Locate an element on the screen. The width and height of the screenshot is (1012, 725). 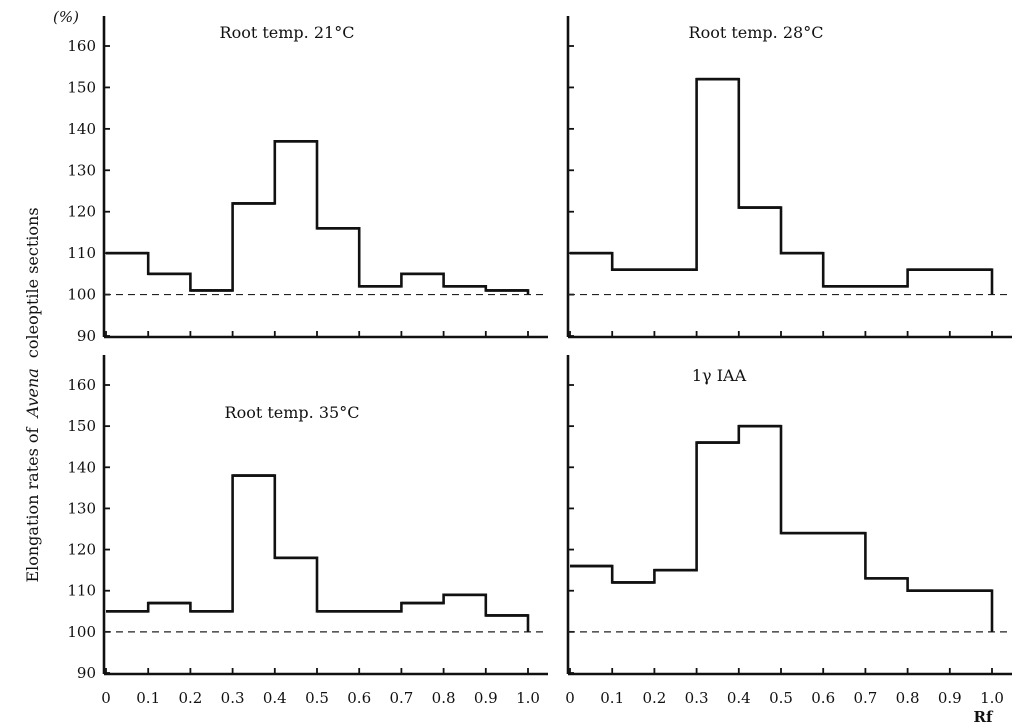
y-axis-title-species: Avena is located at coordinates (32, 393).